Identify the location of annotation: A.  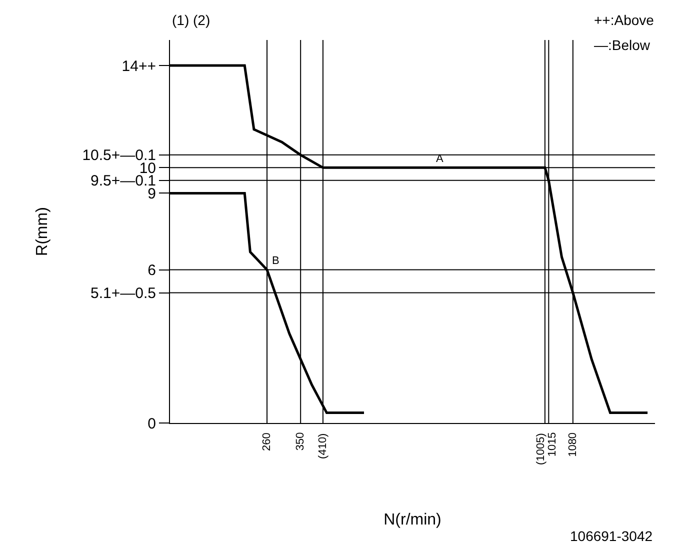
(440, 159).